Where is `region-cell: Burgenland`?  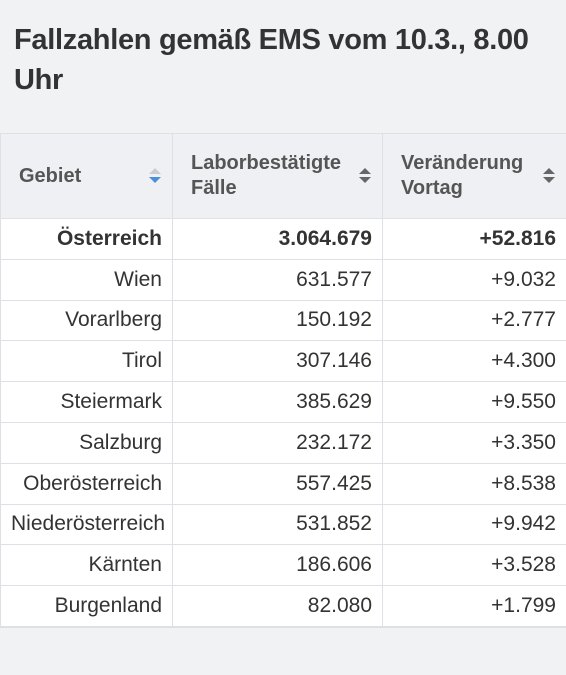 region-cell: Burgenland is located at coordinates (87, 606).